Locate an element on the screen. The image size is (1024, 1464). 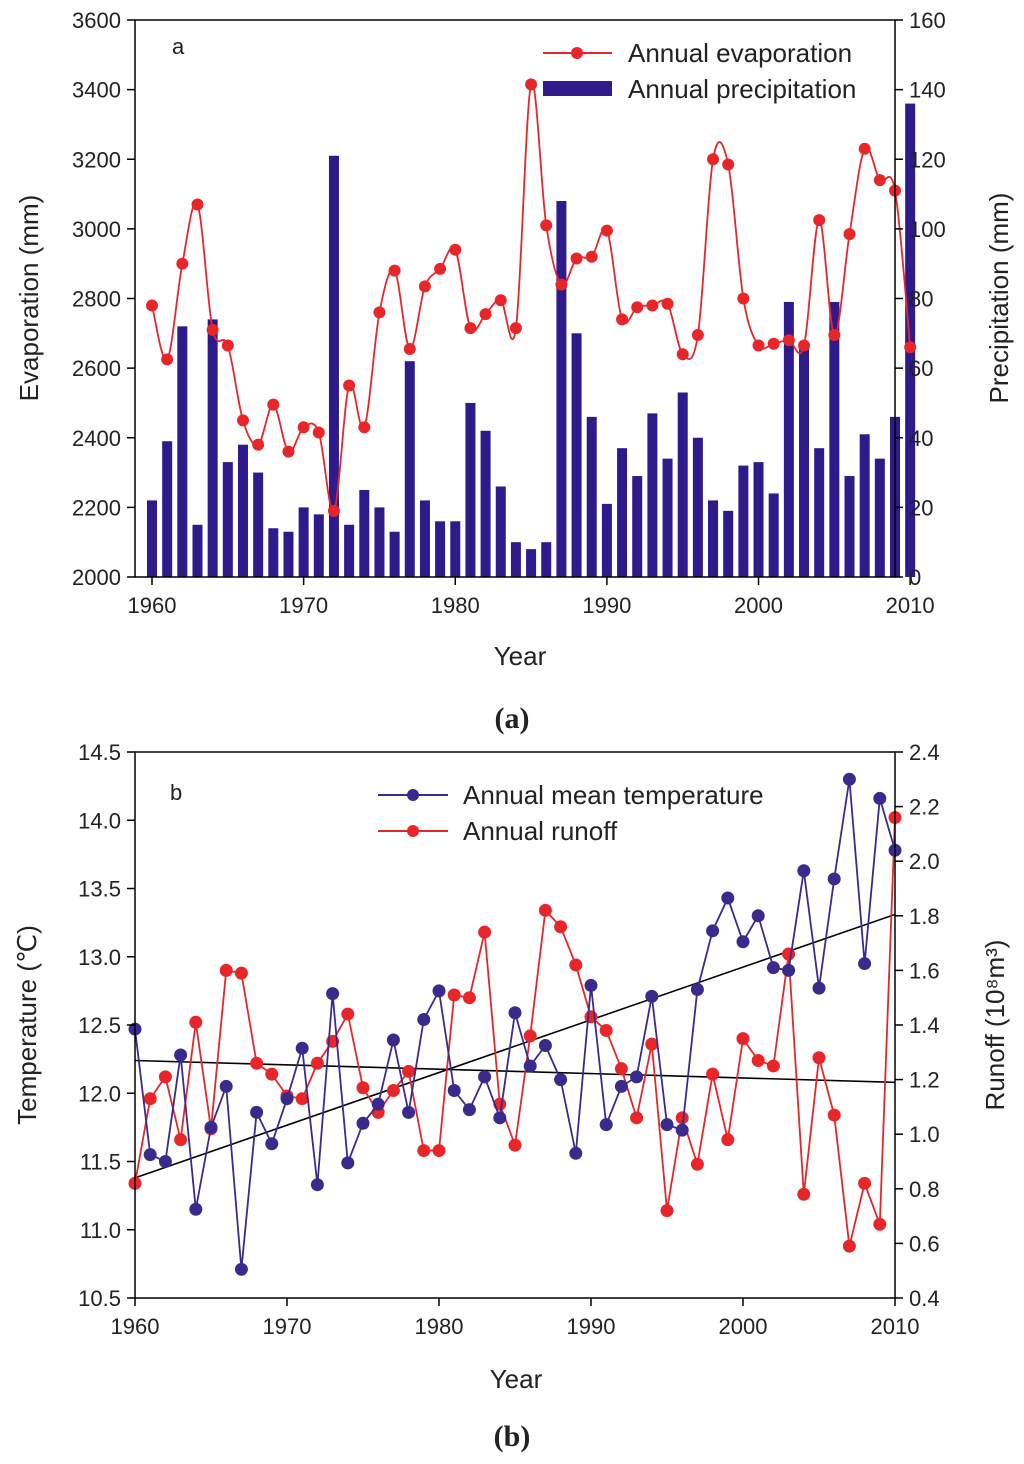
right-y-tick-label: 1.8 is located at coordinates (924, 916).